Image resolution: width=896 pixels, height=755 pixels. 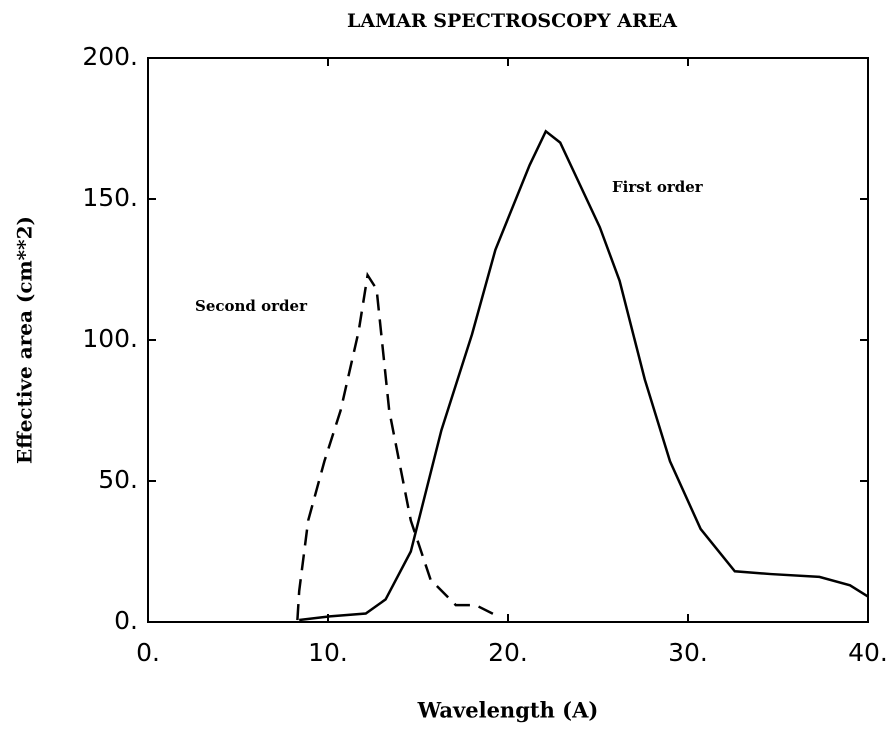 I want to click on line-series, so click(x=396, y=446).